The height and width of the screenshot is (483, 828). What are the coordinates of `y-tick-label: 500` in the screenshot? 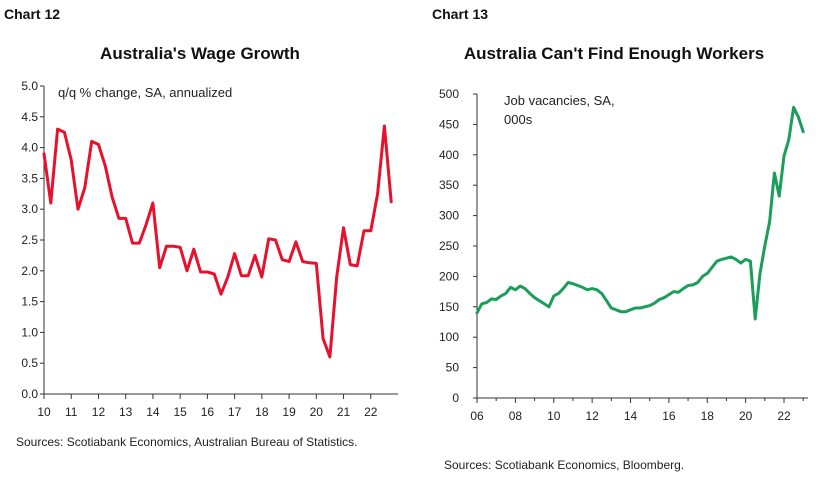 It's located at (449, 94).